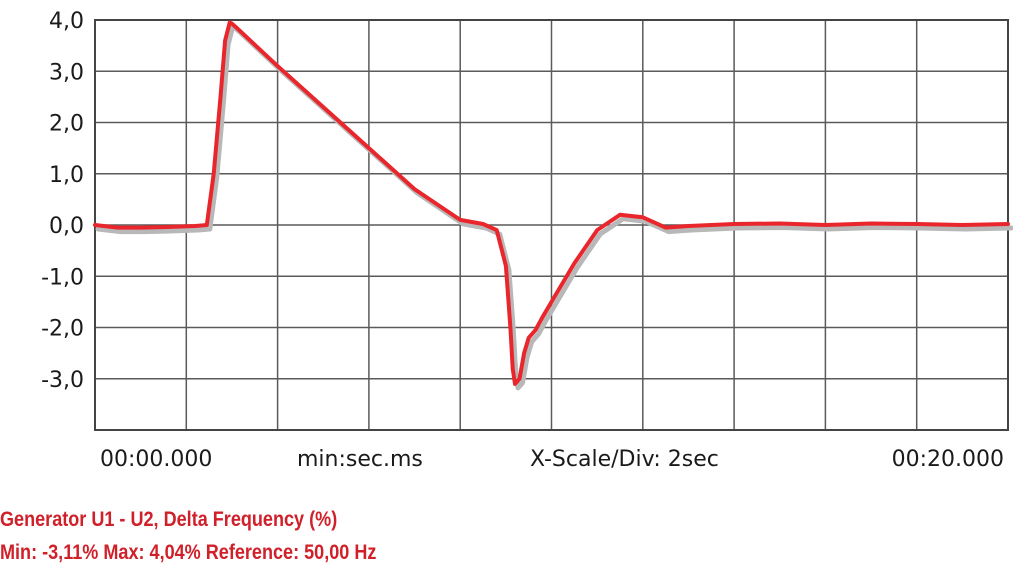  I want to click on y-tick-label: 1,0, so click(66, 175).